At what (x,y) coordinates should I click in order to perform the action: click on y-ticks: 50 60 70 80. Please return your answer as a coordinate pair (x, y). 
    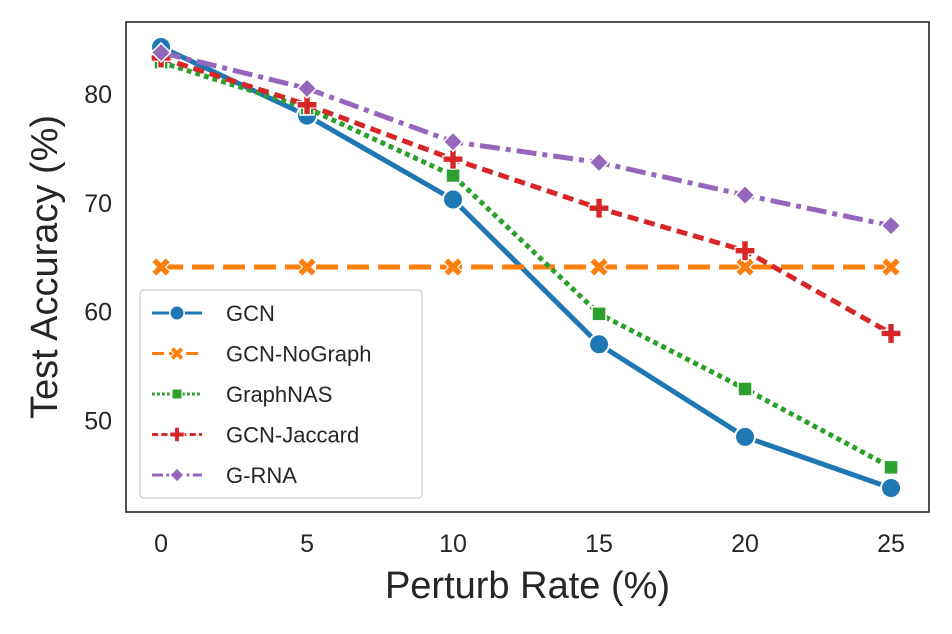
    Looking at the image, I should click on (98, 258).